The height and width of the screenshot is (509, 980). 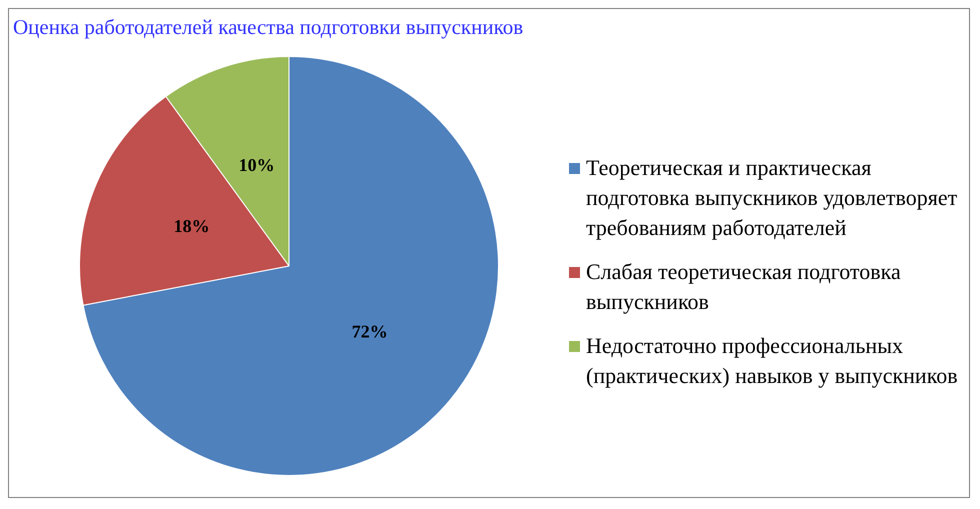 I want to click on chart-title: Оценка работодателей качества подготовки выпускников, so click(x=268, y=27).